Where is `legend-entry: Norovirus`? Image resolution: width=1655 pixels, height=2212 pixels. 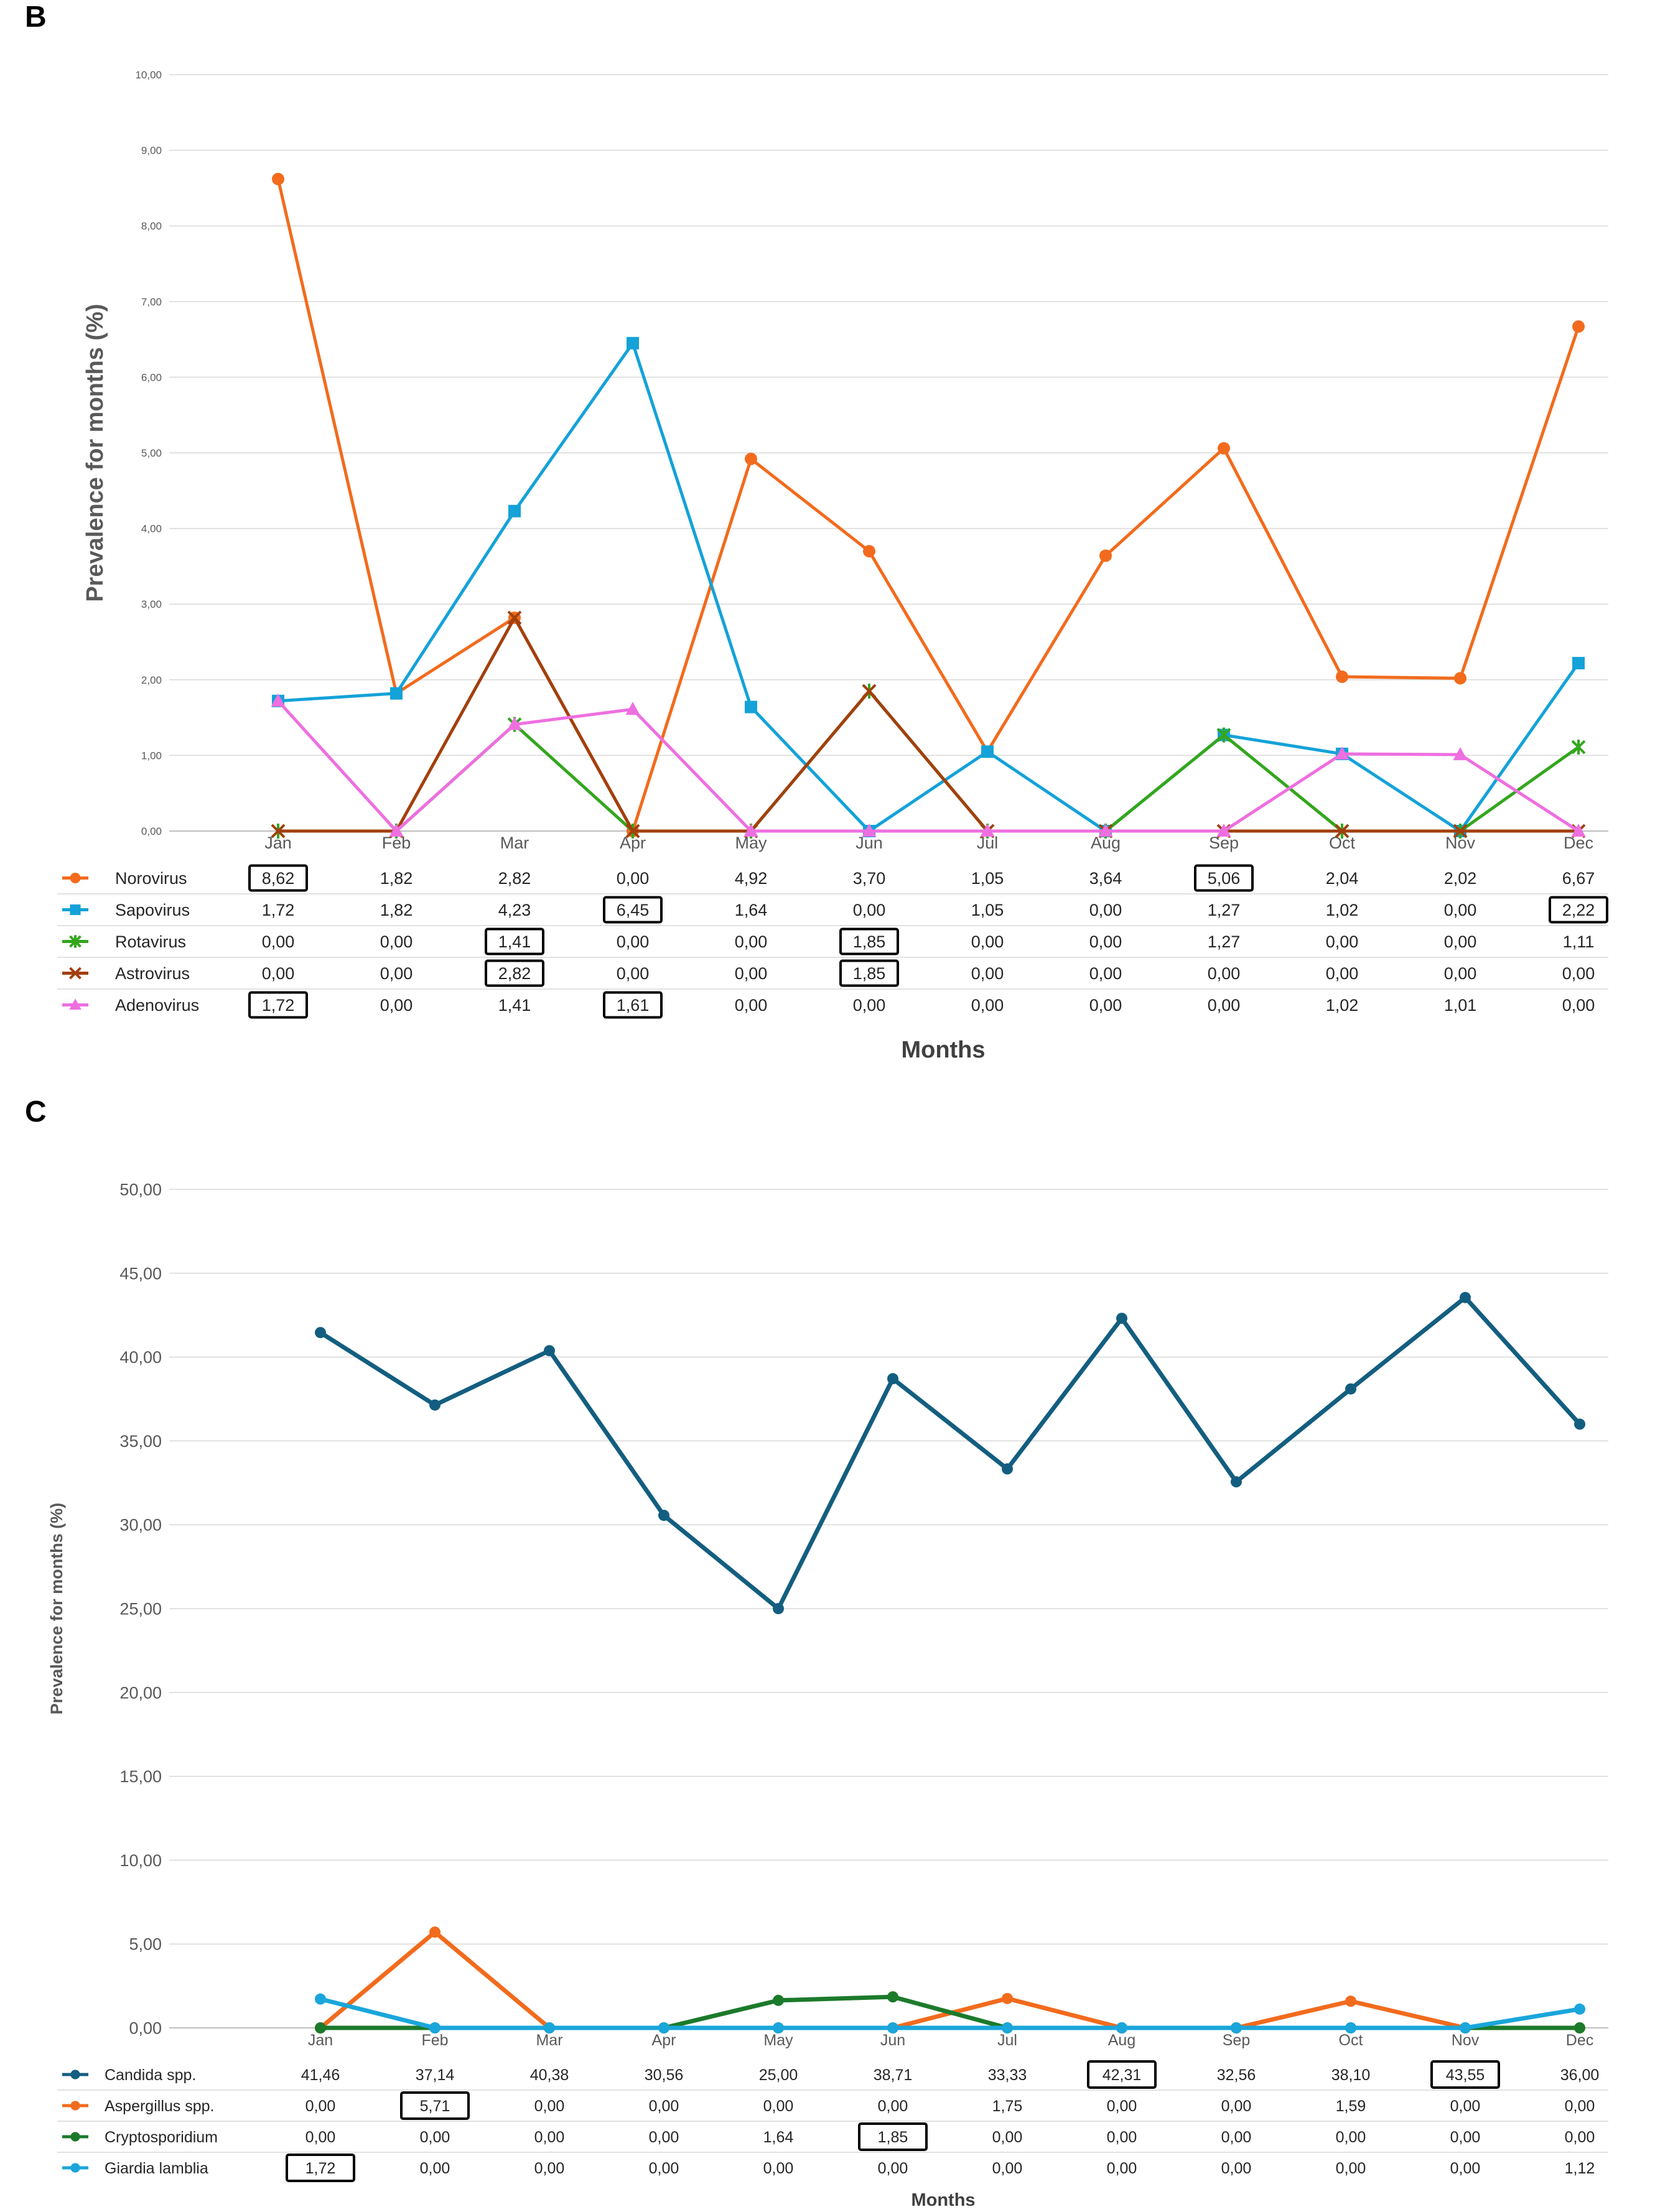
legend-entry: Norovirus is located at coordinates (151, 878).